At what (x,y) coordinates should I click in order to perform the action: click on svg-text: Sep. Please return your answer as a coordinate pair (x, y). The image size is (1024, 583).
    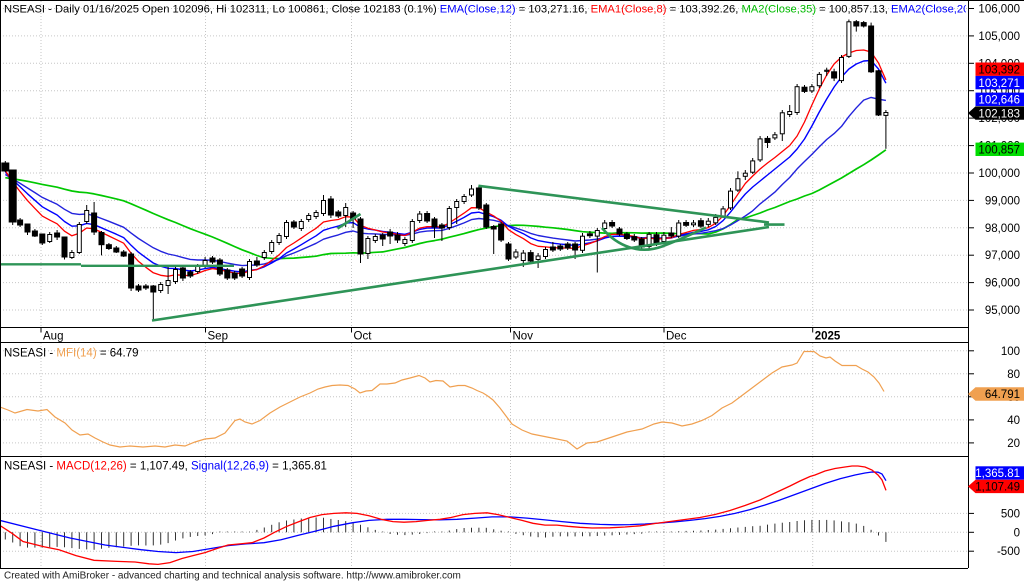
    Looking at the image, I should click on (218, 337).